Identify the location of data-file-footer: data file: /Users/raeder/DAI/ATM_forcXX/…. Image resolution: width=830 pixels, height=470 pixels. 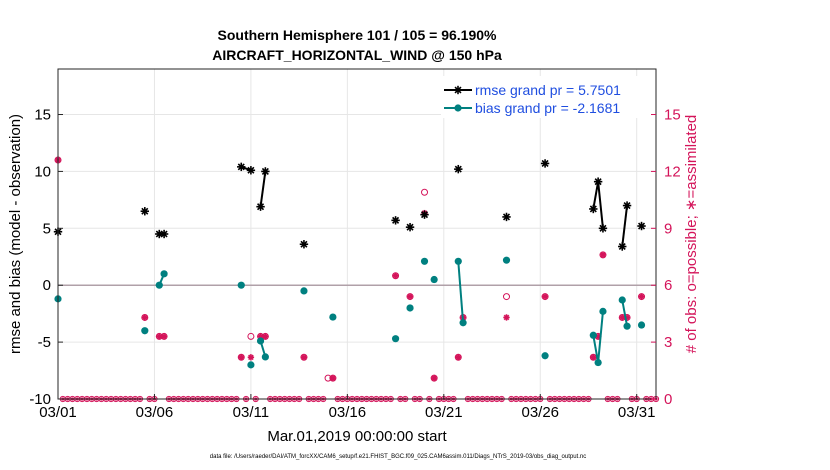
(398, 457).